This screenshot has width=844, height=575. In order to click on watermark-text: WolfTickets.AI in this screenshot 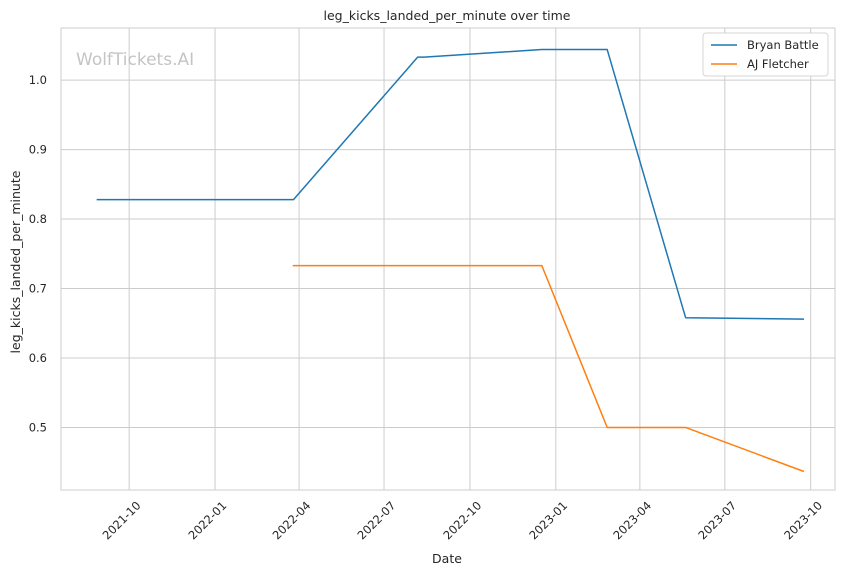, I will do `click(135, 60)`.